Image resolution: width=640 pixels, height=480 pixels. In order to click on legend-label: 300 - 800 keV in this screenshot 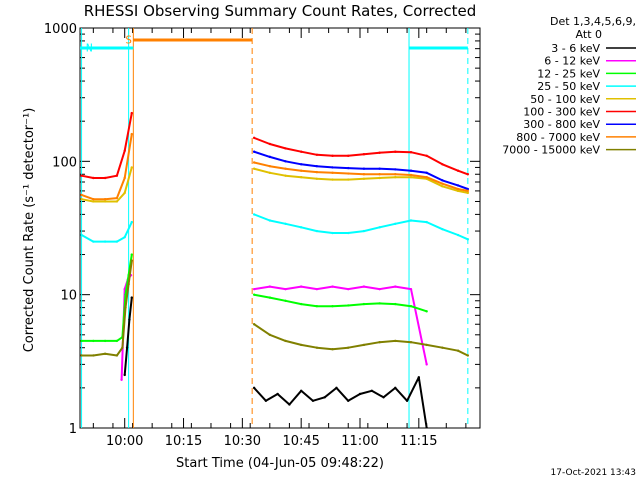, I will do `click(561, 124)`.